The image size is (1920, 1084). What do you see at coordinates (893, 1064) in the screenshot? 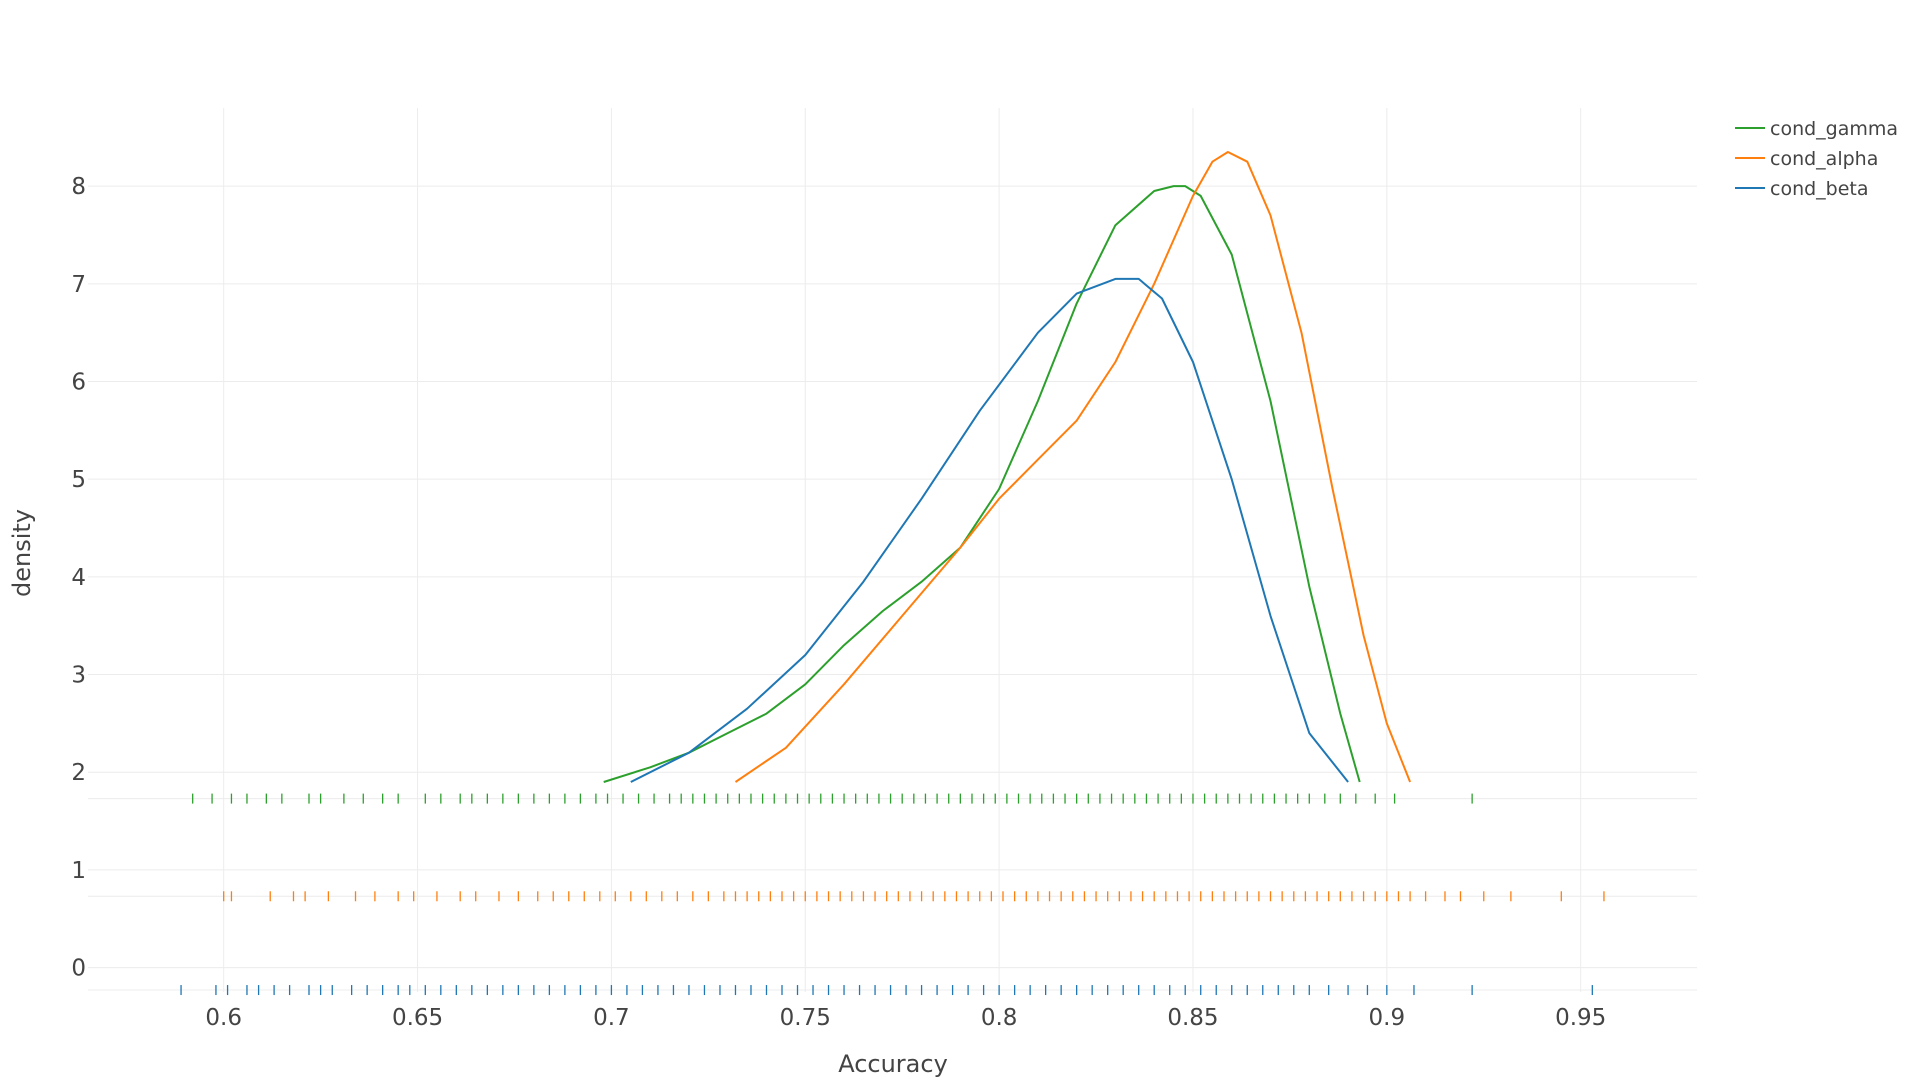
I see `x-axis-title: Accuracy` at bounding box center [893, 1064].